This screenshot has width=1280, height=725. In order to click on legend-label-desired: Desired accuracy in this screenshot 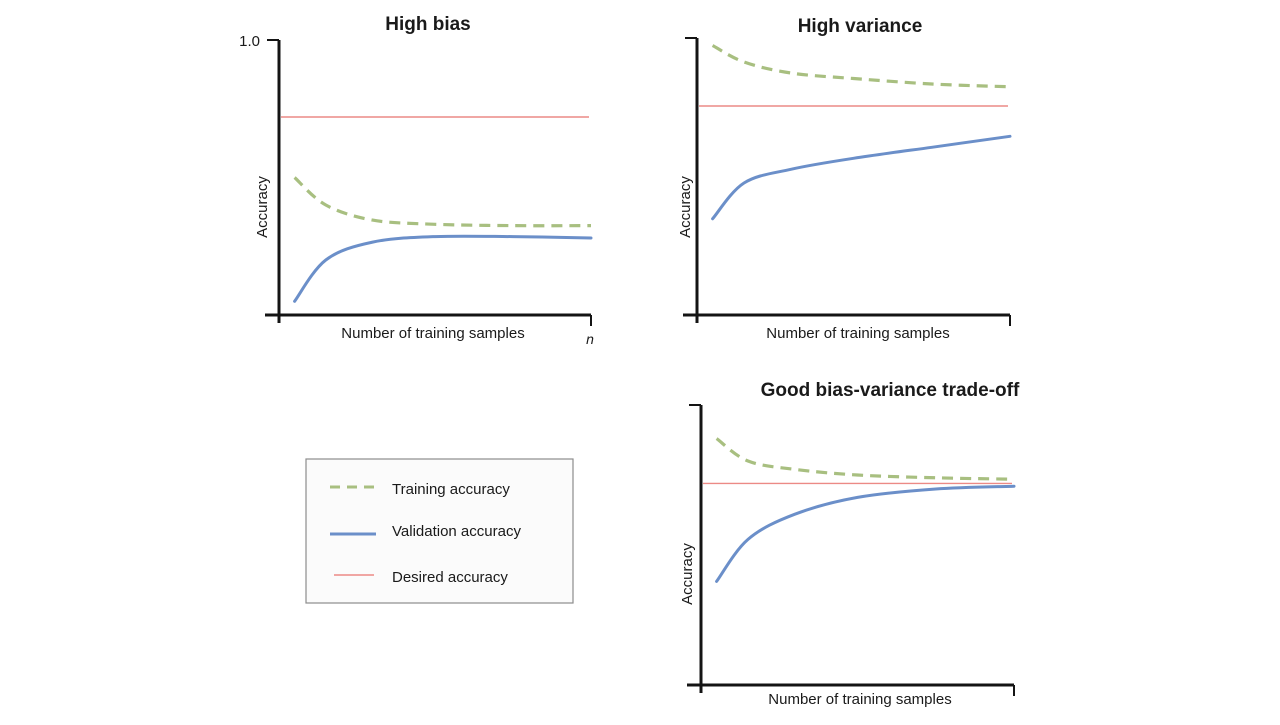, I will do `click(450, 577)`.